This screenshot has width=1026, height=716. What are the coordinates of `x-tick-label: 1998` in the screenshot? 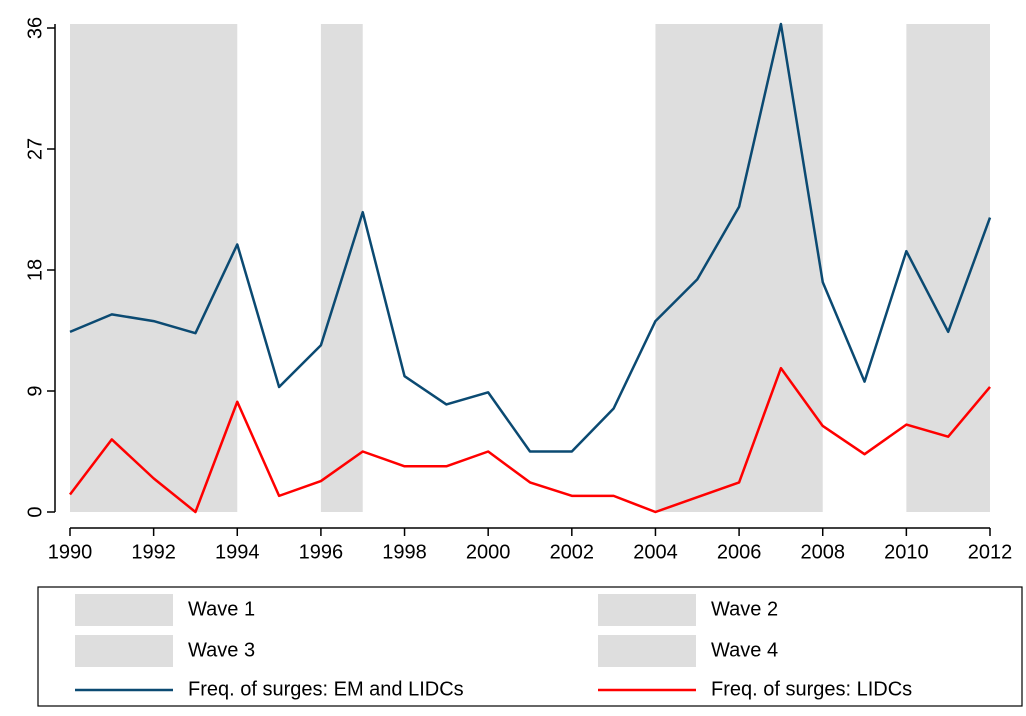 It's located at (404, 552).